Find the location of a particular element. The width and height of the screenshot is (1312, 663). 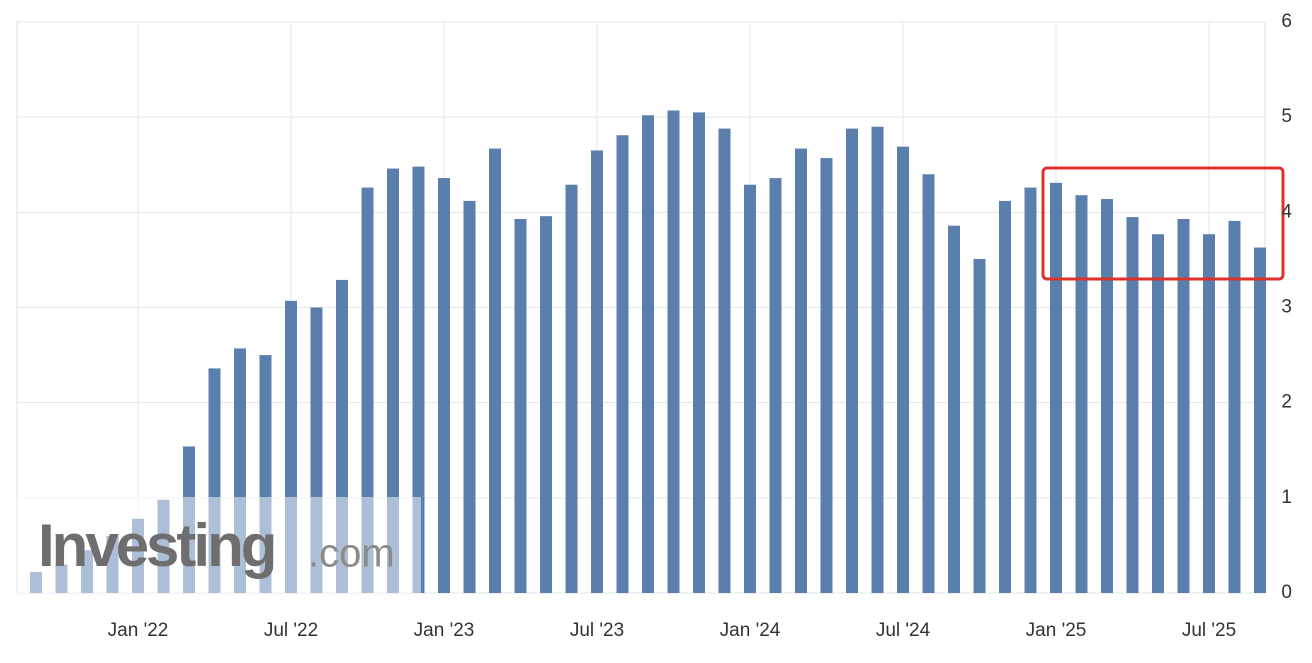

y-tick-label: 5 is located at coordinates (1286, 116).